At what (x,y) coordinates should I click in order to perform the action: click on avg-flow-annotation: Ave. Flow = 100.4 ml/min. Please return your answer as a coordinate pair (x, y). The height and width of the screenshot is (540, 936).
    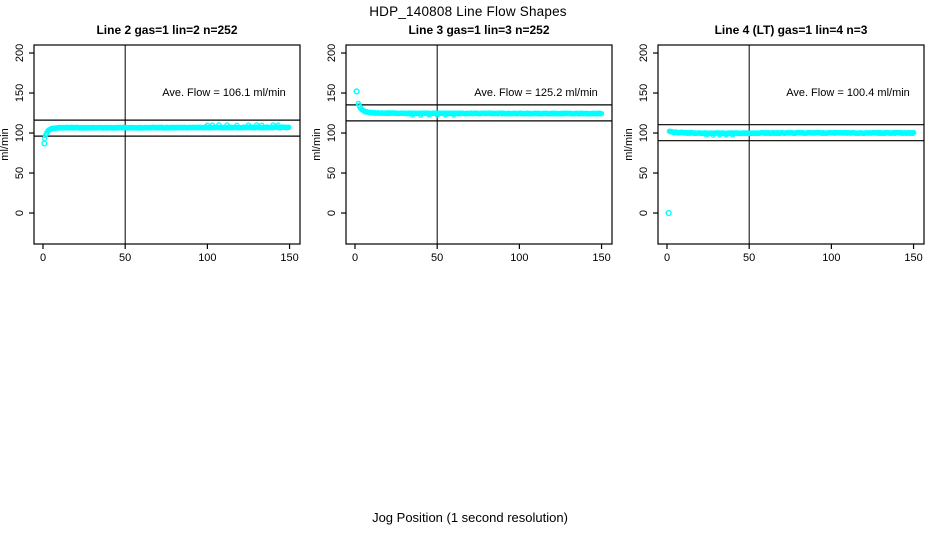
    Looking at the image, I should click on (848, 93).